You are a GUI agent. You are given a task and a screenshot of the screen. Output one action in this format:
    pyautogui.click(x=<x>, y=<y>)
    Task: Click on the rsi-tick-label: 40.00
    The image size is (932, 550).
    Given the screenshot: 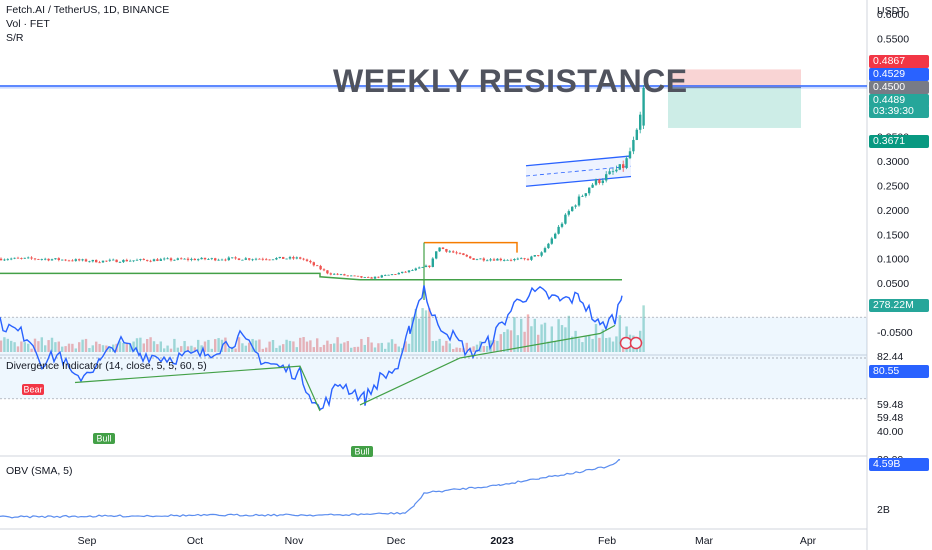 What is the action you would take?
    pyautogui.click(x=890, y=432)
    